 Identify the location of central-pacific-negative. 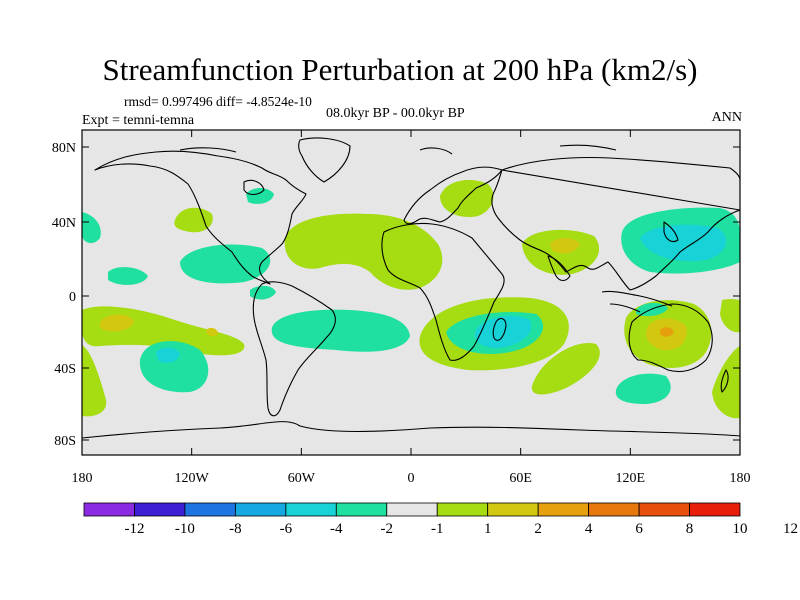
(128, 276).